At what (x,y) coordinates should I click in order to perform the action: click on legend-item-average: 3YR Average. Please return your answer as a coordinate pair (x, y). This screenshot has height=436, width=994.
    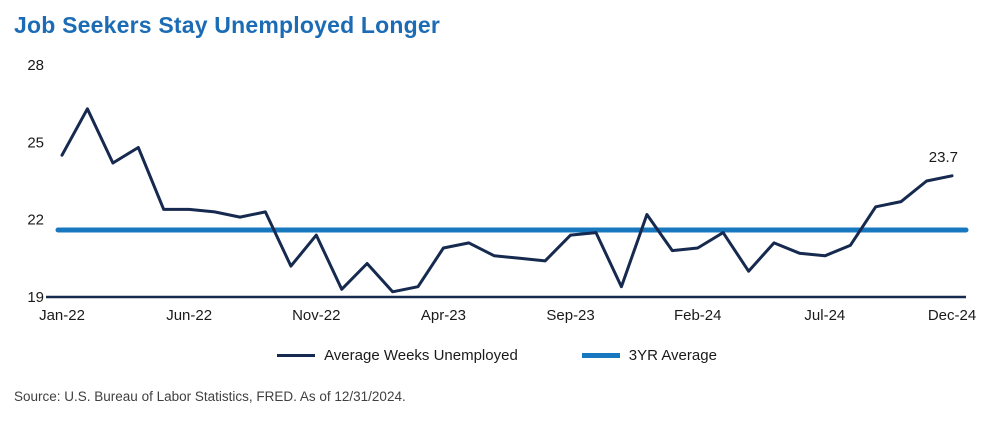
    Looking at the image, I should click on (649, 355).